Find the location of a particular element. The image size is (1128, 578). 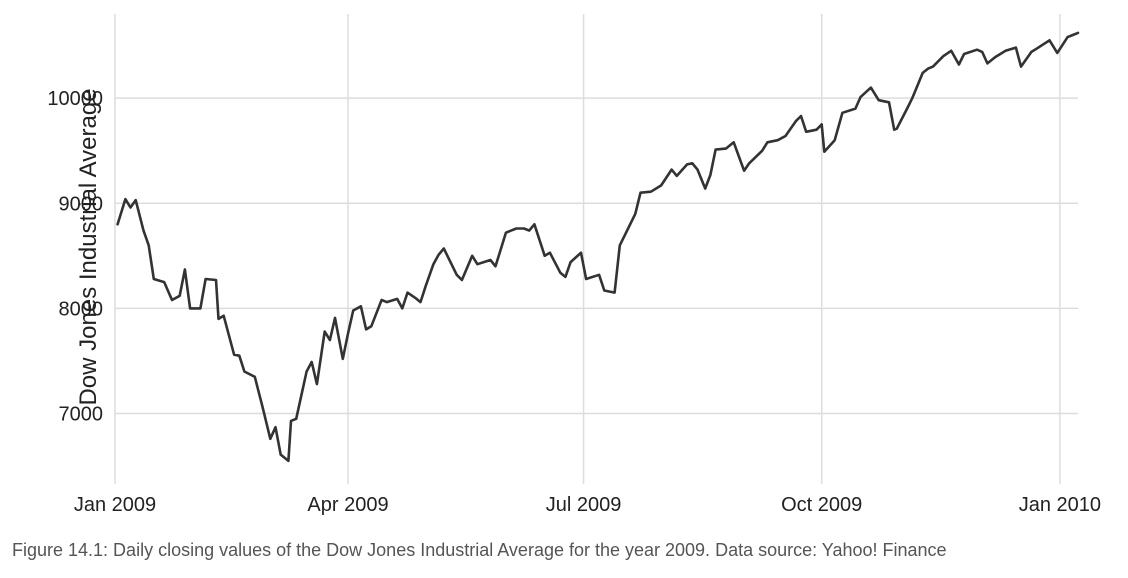

x-tick-label: Jan 2009 is located at coordinates (115, 505).